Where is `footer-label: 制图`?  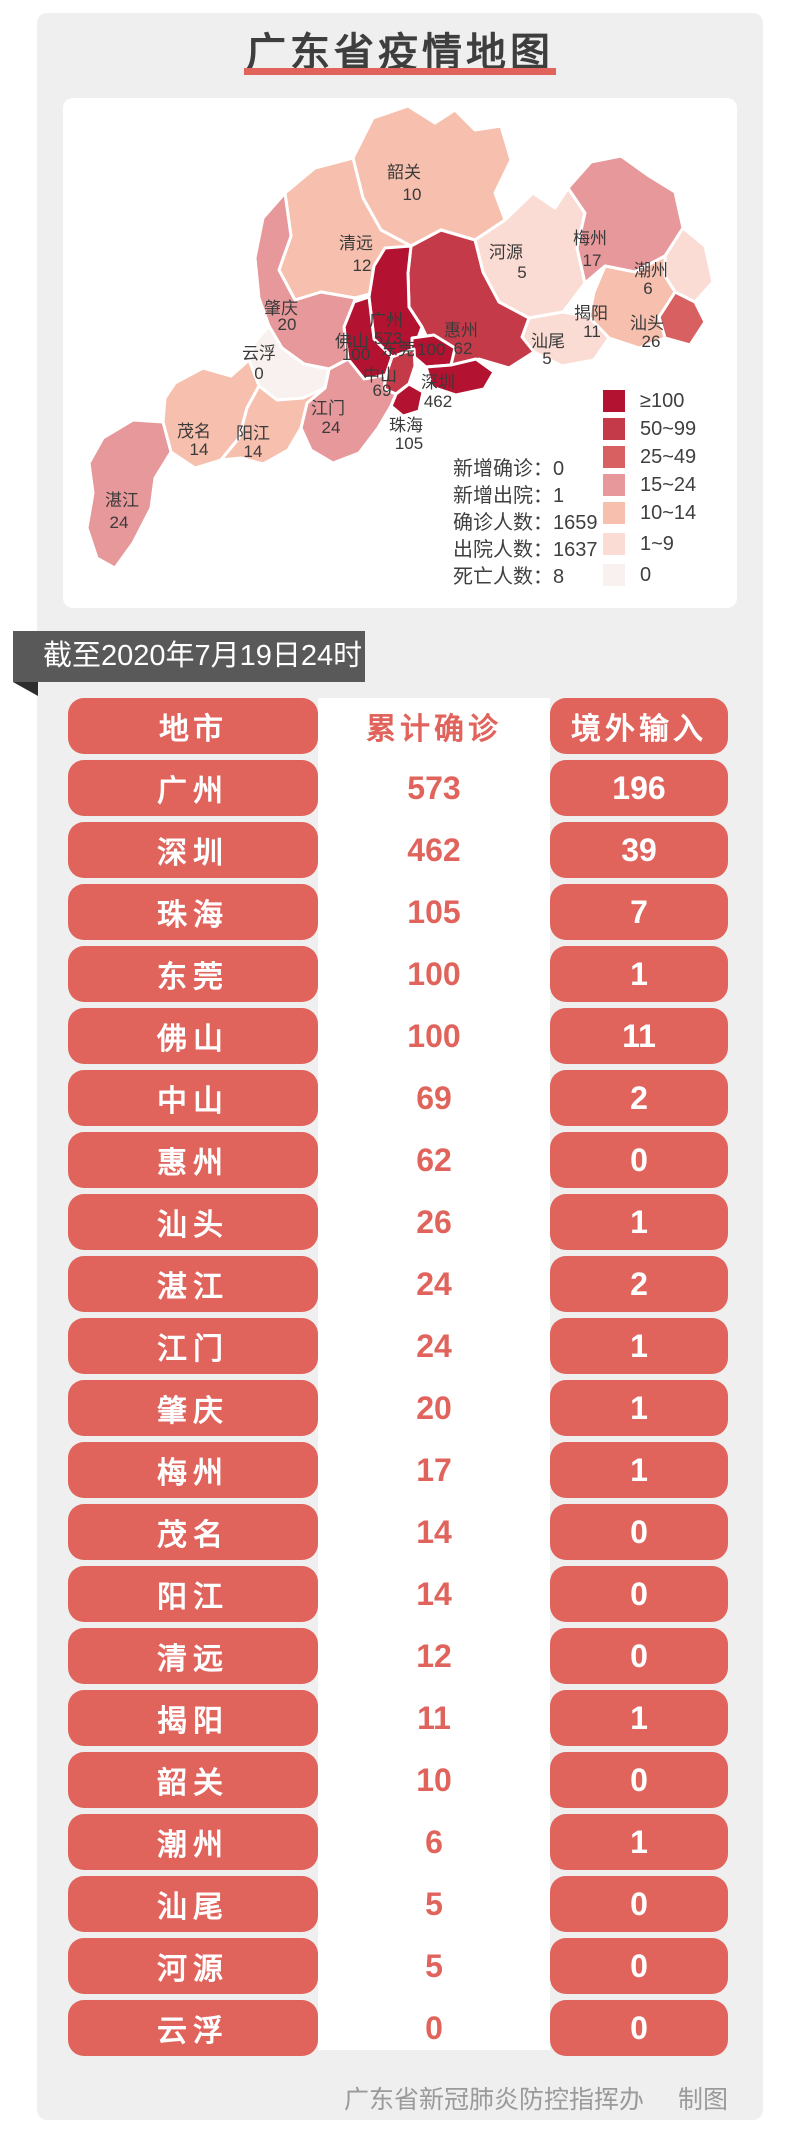
footer-label: 制图 is located at coordinates (702, 2100).